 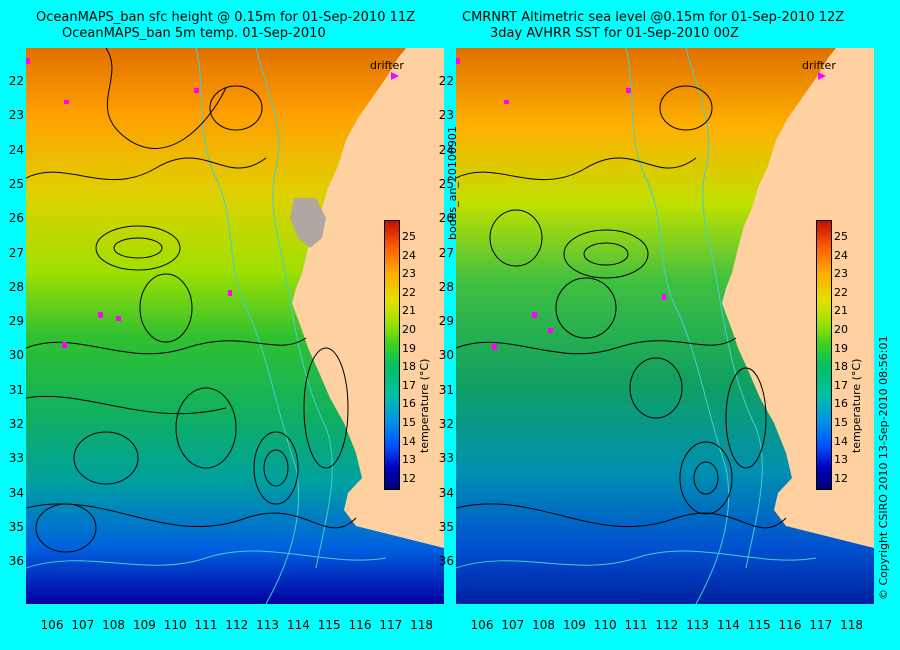 What do you see at coordinates (409, 460) in the screenshot?
I see `colorbar-tick: 13` at bounding box center [409, 460].